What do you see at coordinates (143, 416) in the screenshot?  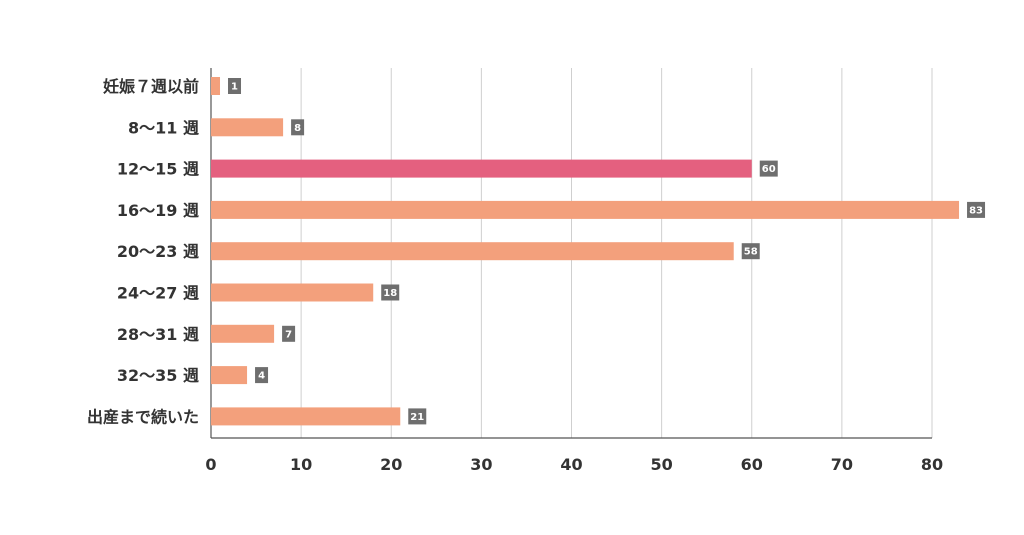 I see `category-label: 出産まで続いた` at bounding box center [143, 416].